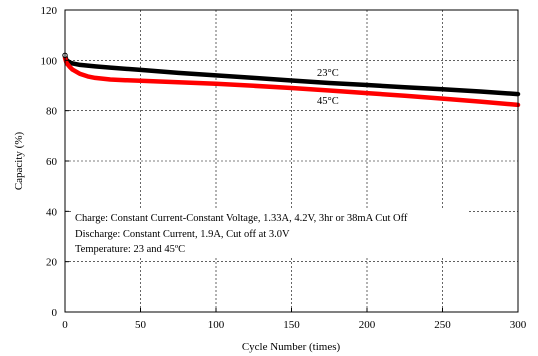  What do you see at coordinates (52, 162) in the screenshot?
I see `y-tick-label: 60` at bounding box center [52, 162].